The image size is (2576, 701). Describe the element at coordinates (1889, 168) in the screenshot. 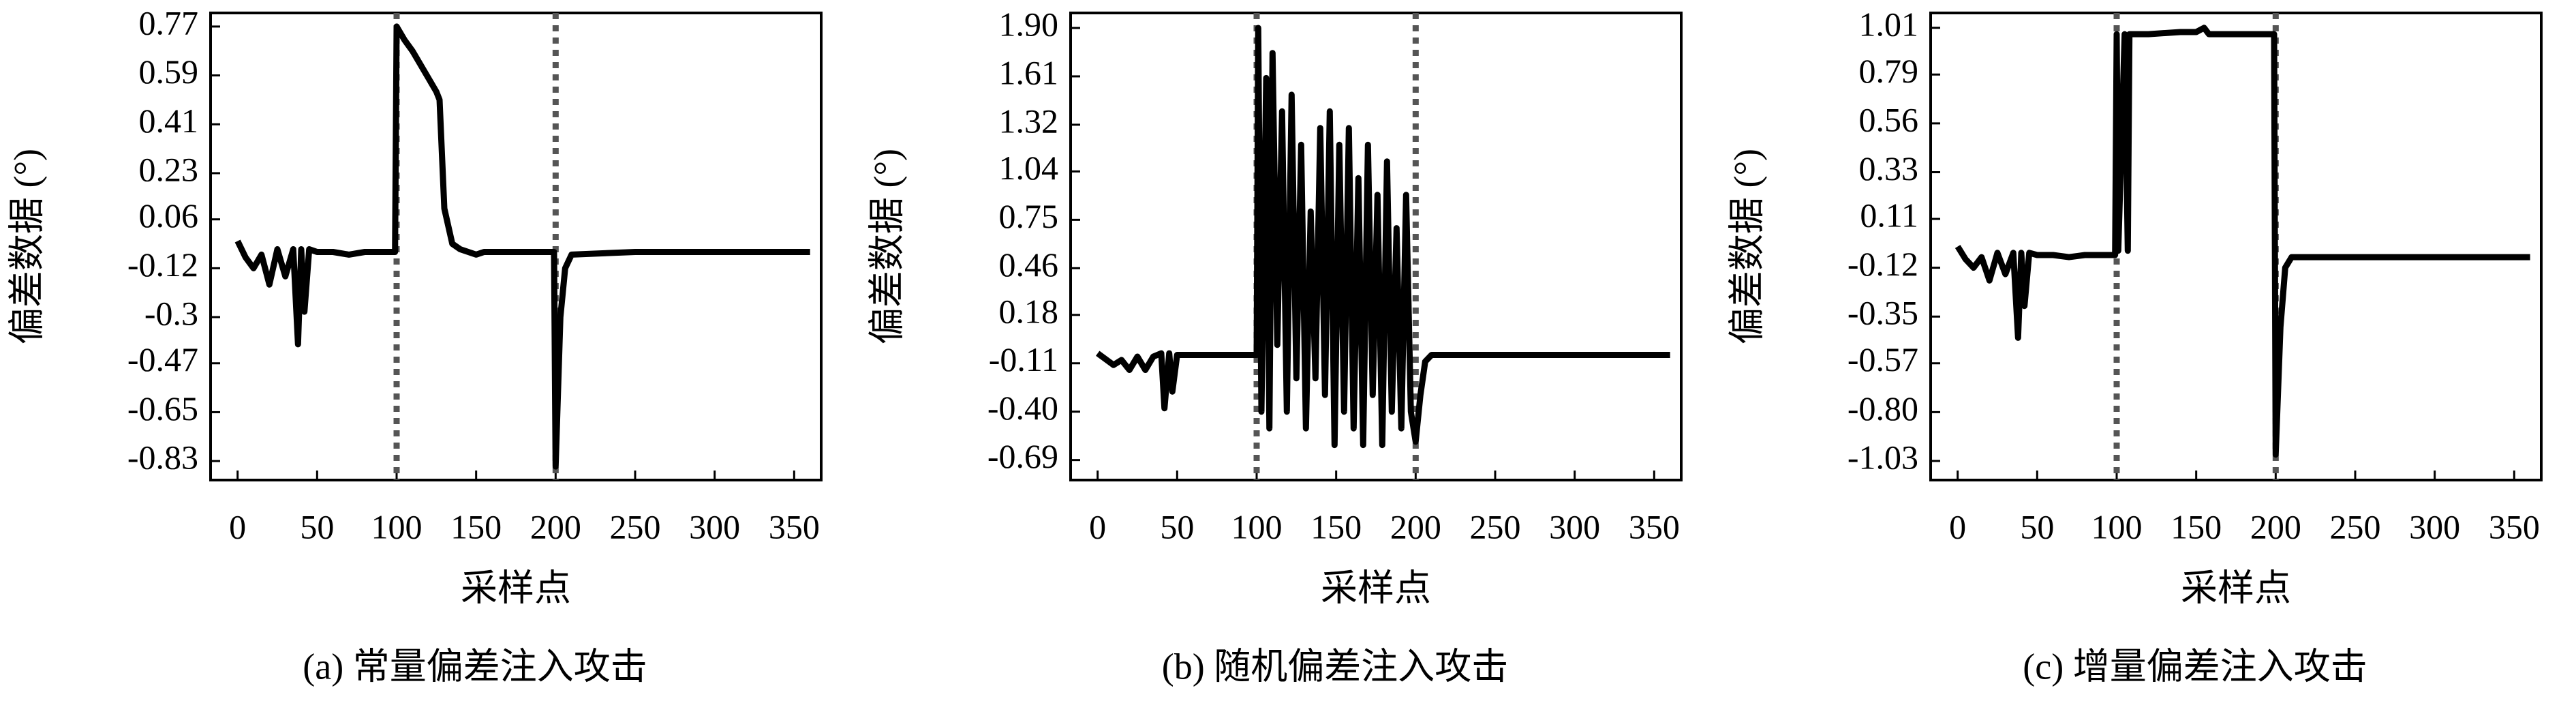

I see `y-tick-label: 0.33` at that location.